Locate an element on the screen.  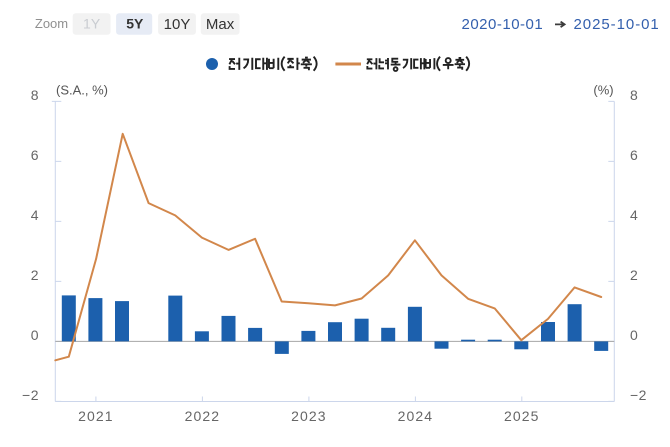
svg-text: 2023 is located at coordinates (309, 416).